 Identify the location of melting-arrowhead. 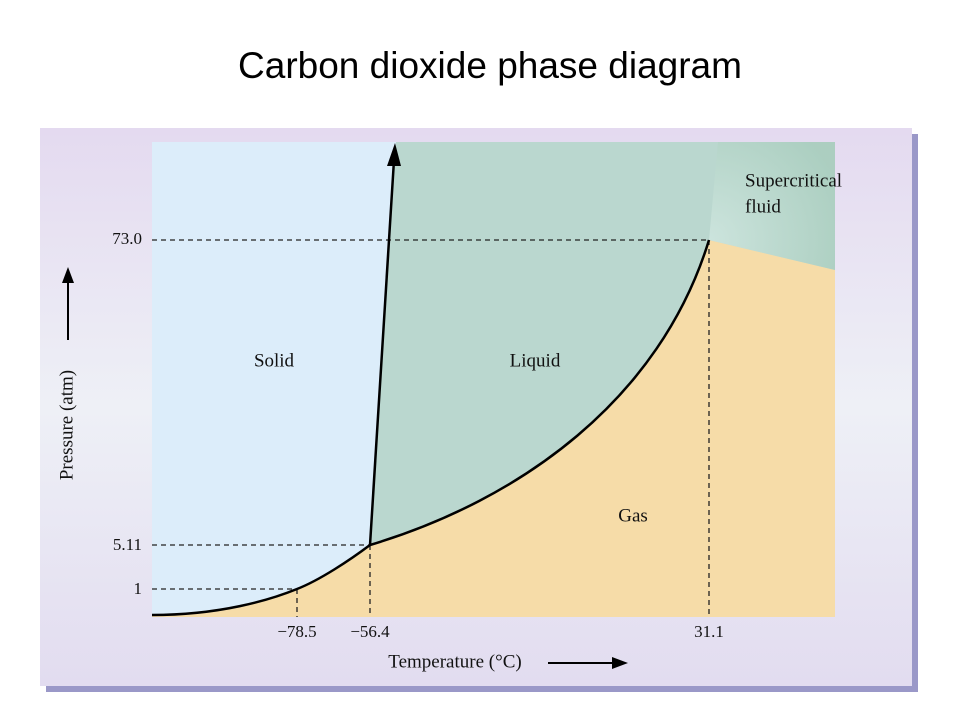
(394, 154).